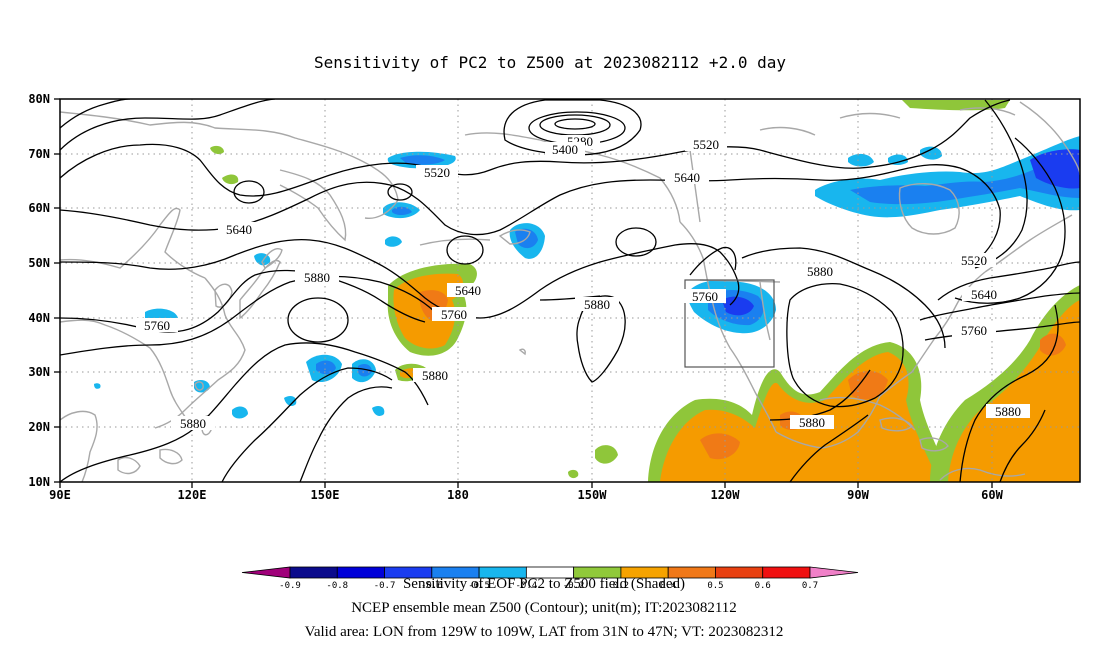 This screenshot has width=1100, height=650. What do you see at coordinates (810, 586) in the screenshot?
I see `colorbar-tick-label: 0.7` at bounding box center [810, 586].